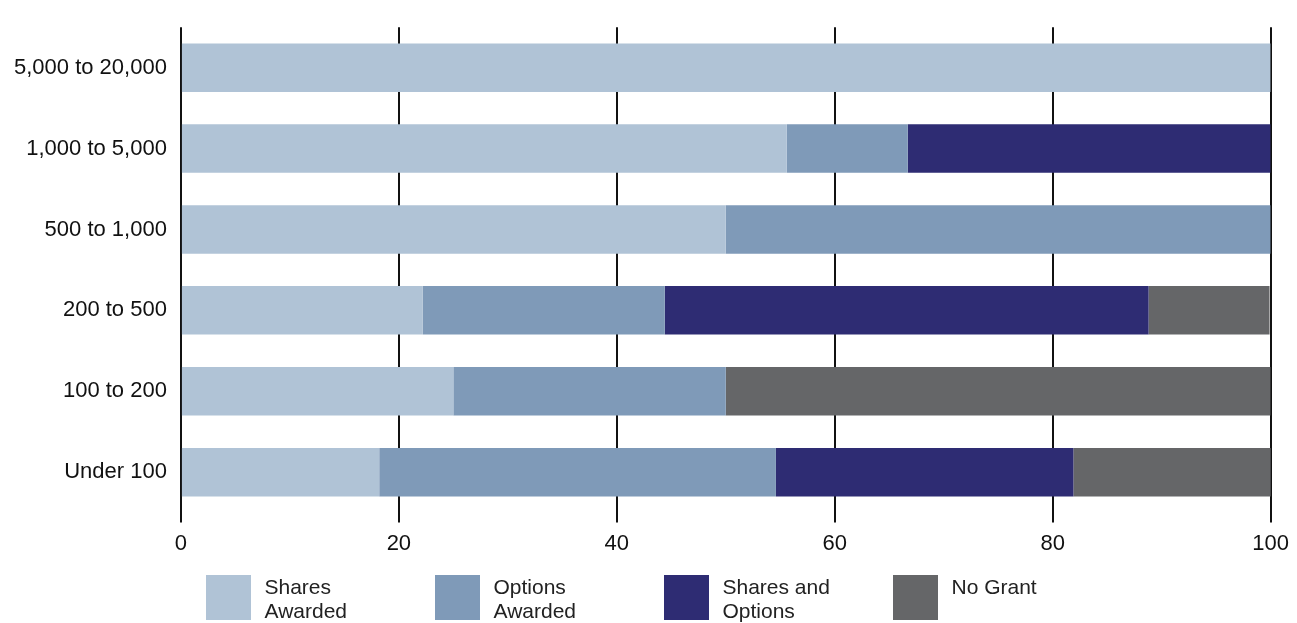  What do you see at coordinates (399, 542) in the screenshot?
I see `x-tick-label: 20` at bounding box center [399, 542].